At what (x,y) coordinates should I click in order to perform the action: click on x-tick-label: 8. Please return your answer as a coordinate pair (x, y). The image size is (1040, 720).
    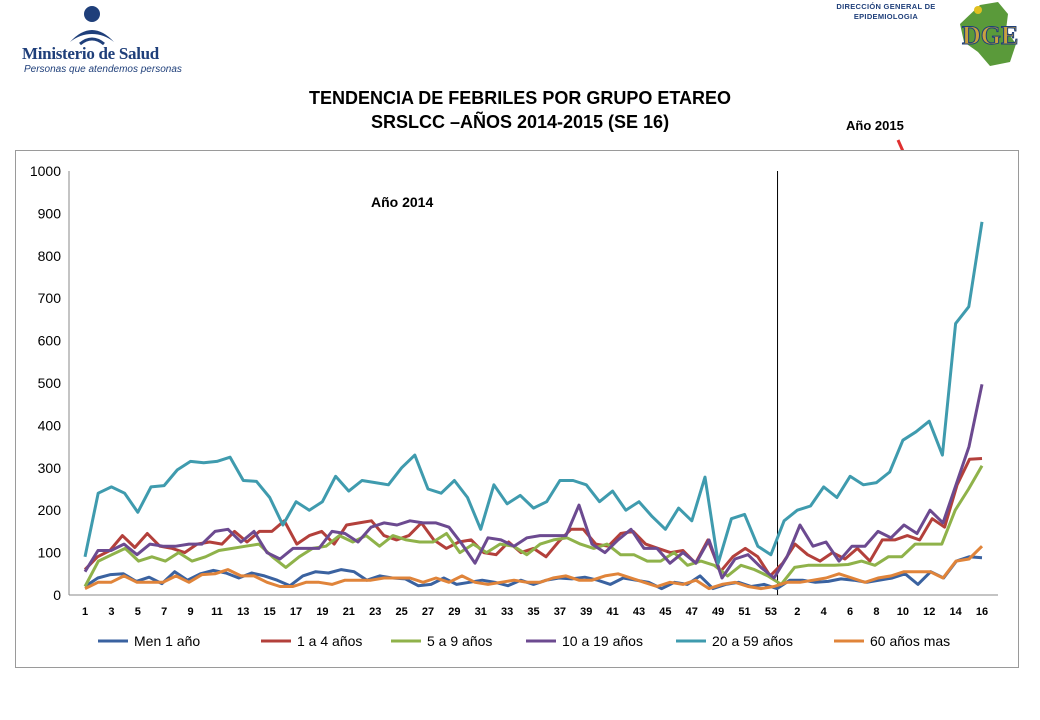
    Looking at the image, I should click on (876, 612).